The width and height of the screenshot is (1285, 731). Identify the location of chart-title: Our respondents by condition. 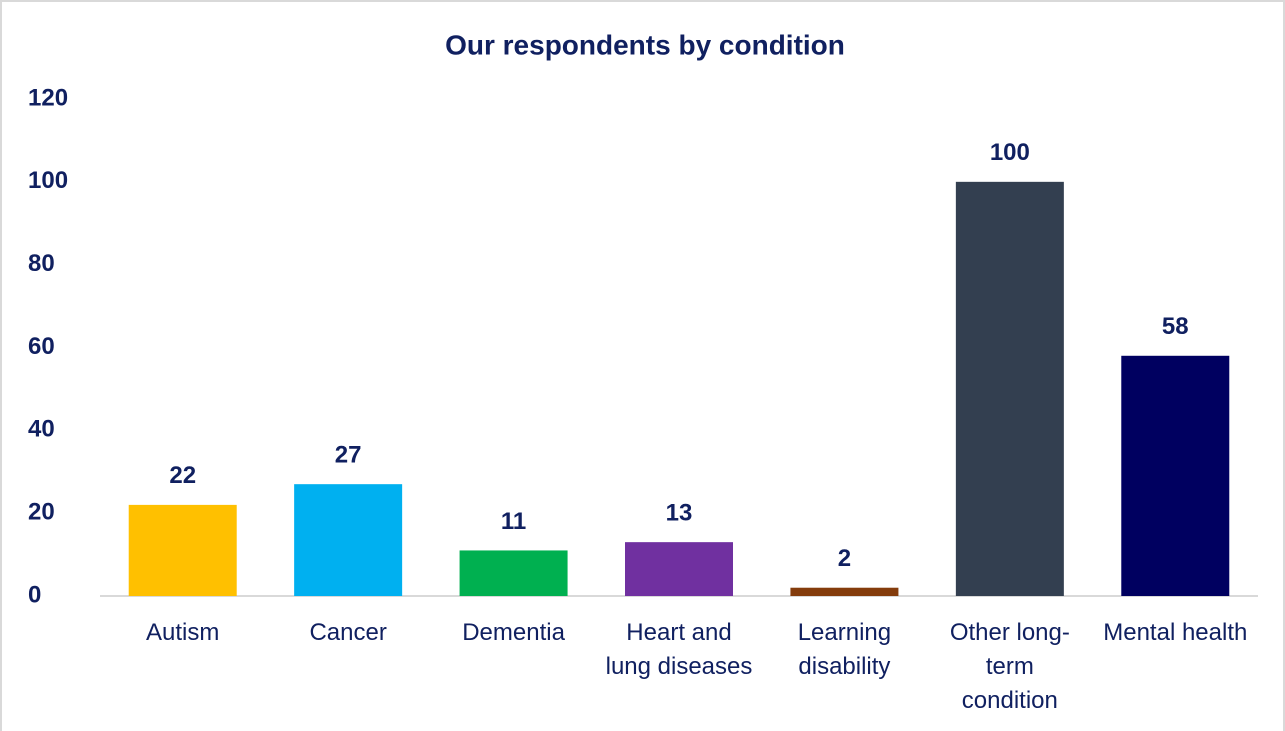
(645, 44).